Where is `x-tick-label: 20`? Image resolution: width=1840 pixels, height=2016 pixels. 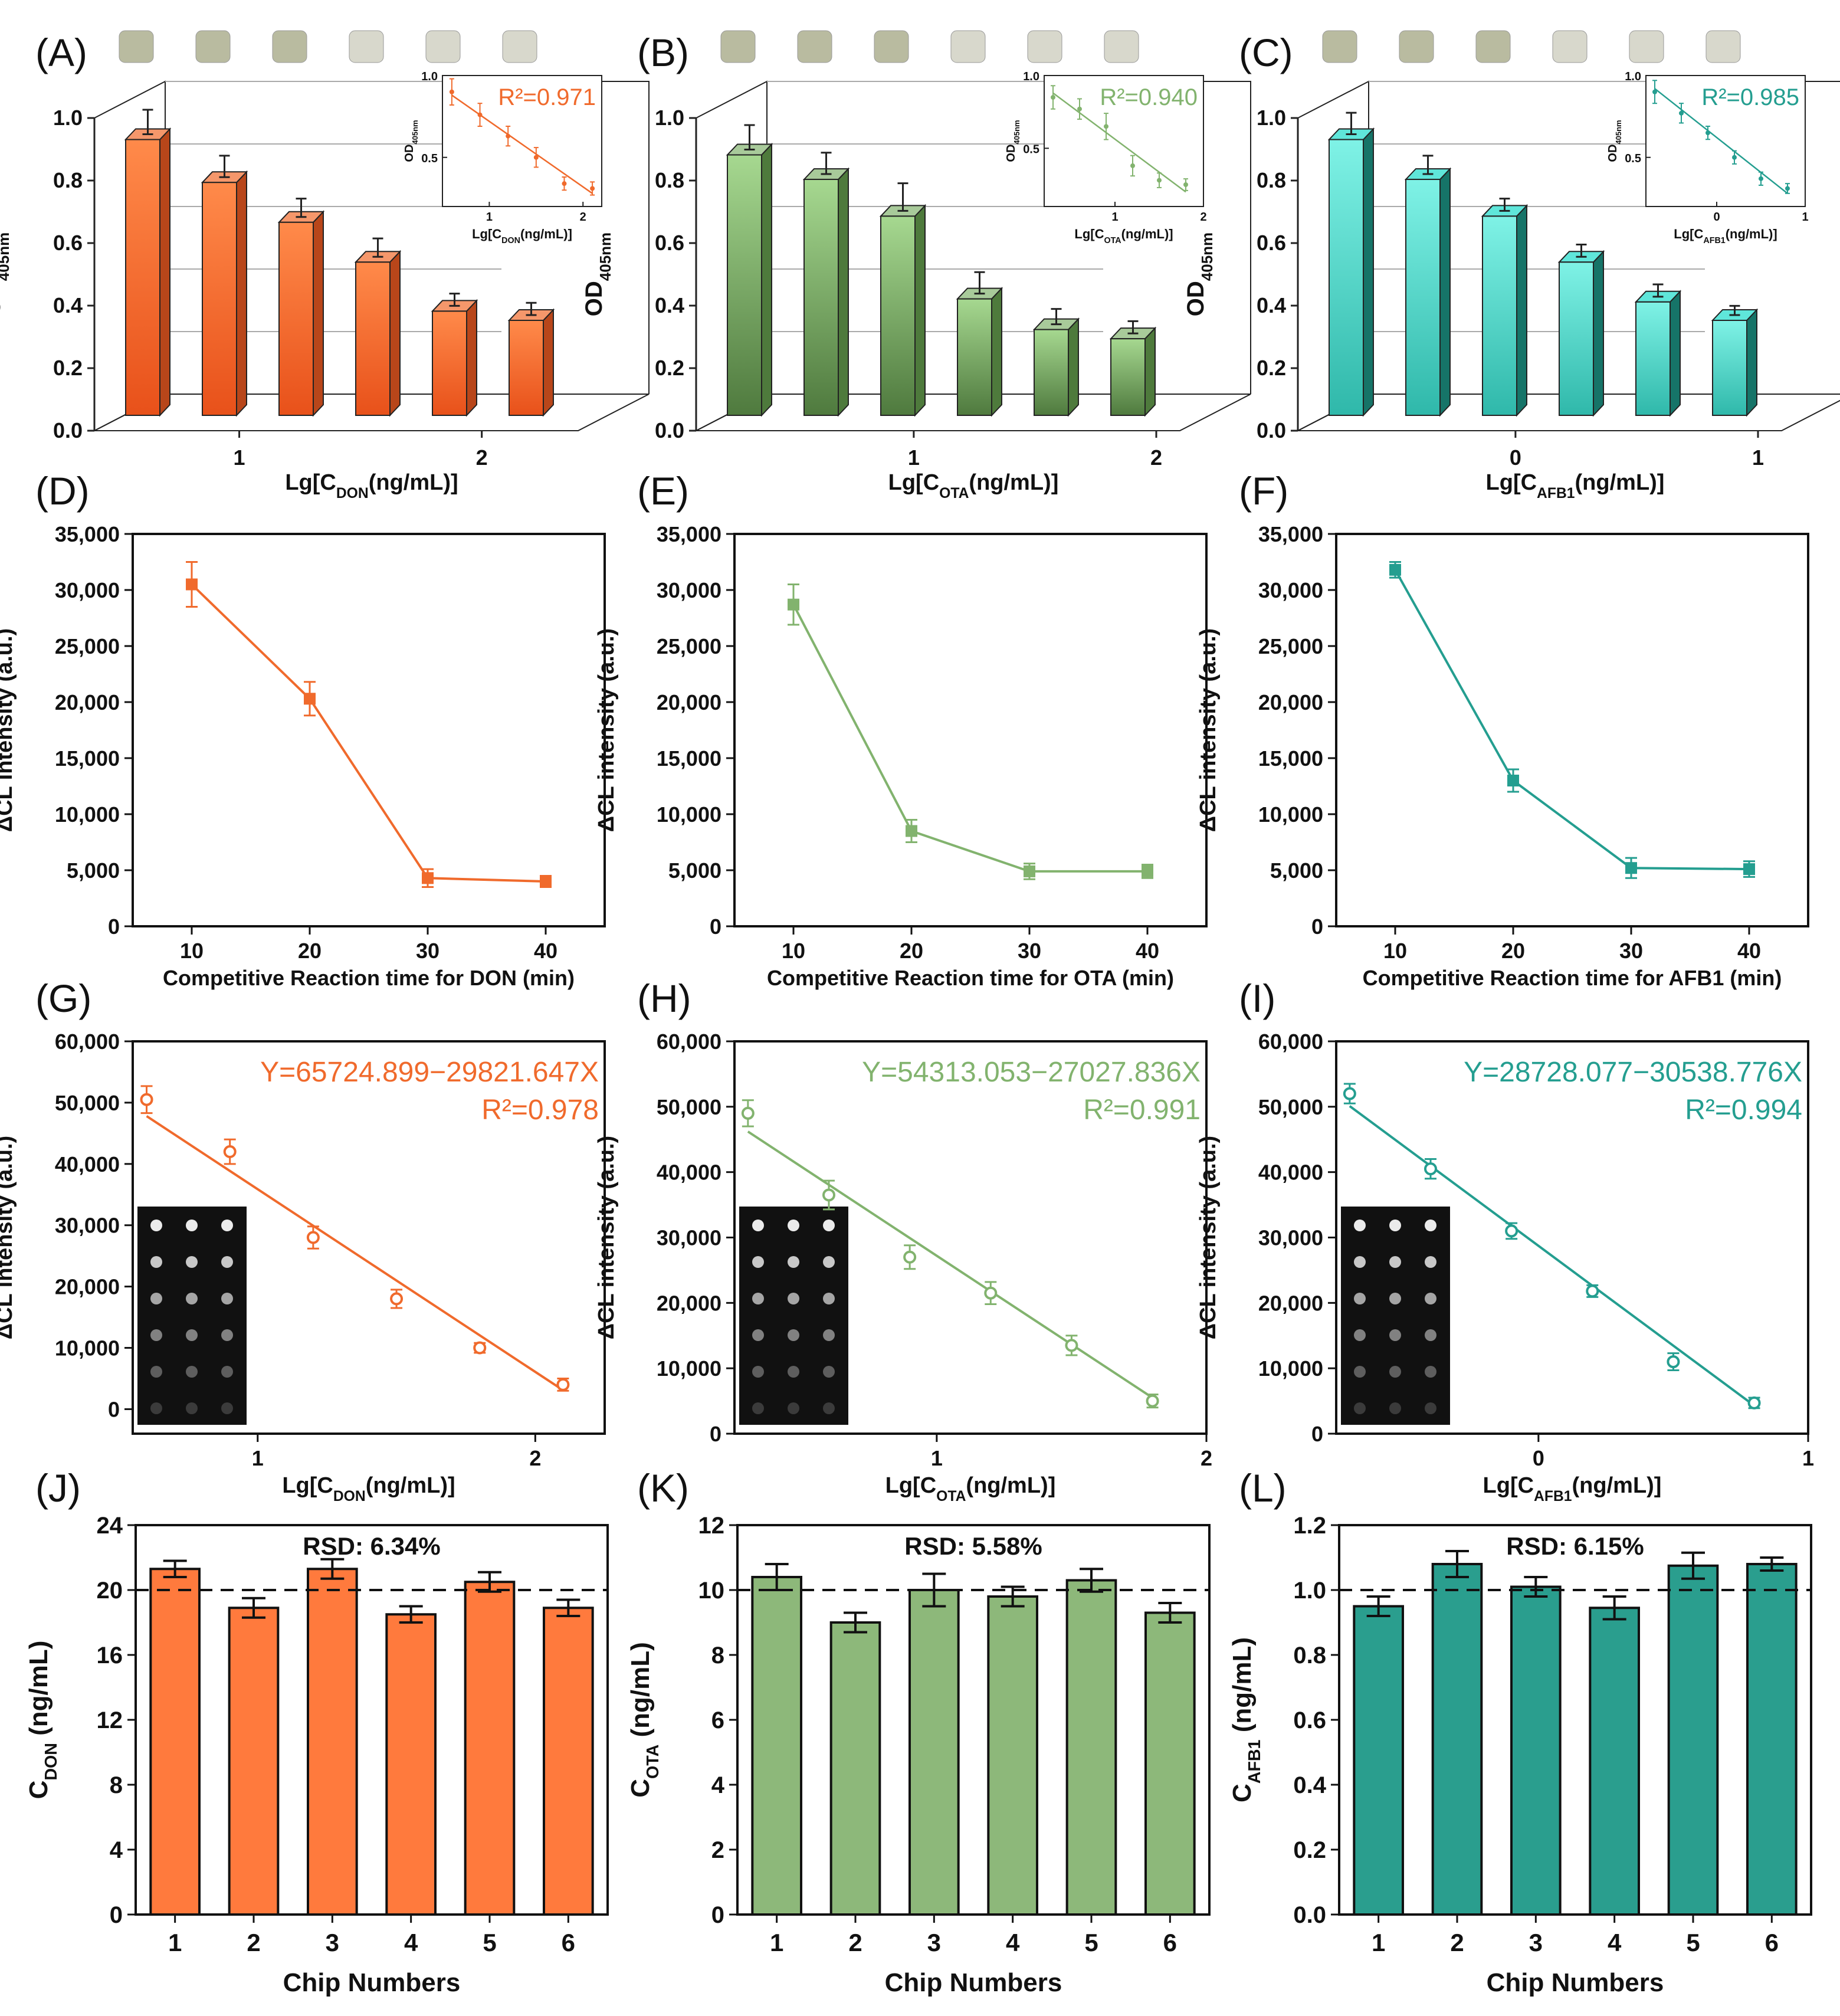 x-tick-label: 20 is located at coordinates (912, 951).